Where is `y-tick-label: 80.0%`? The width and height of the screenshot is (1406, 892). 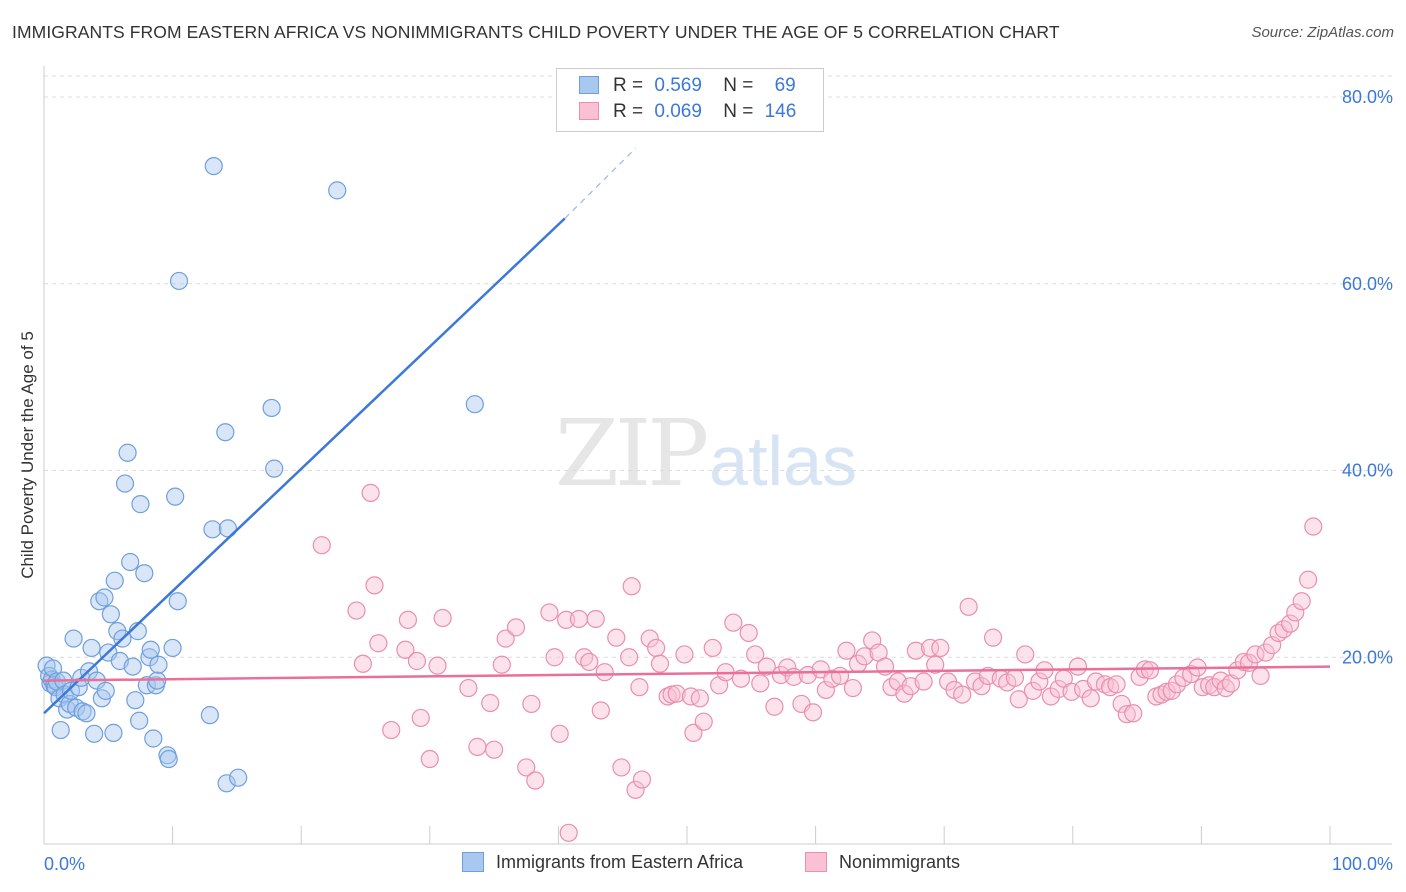
y-tick-label: 80.0% is located at coordinates (1367, 97).